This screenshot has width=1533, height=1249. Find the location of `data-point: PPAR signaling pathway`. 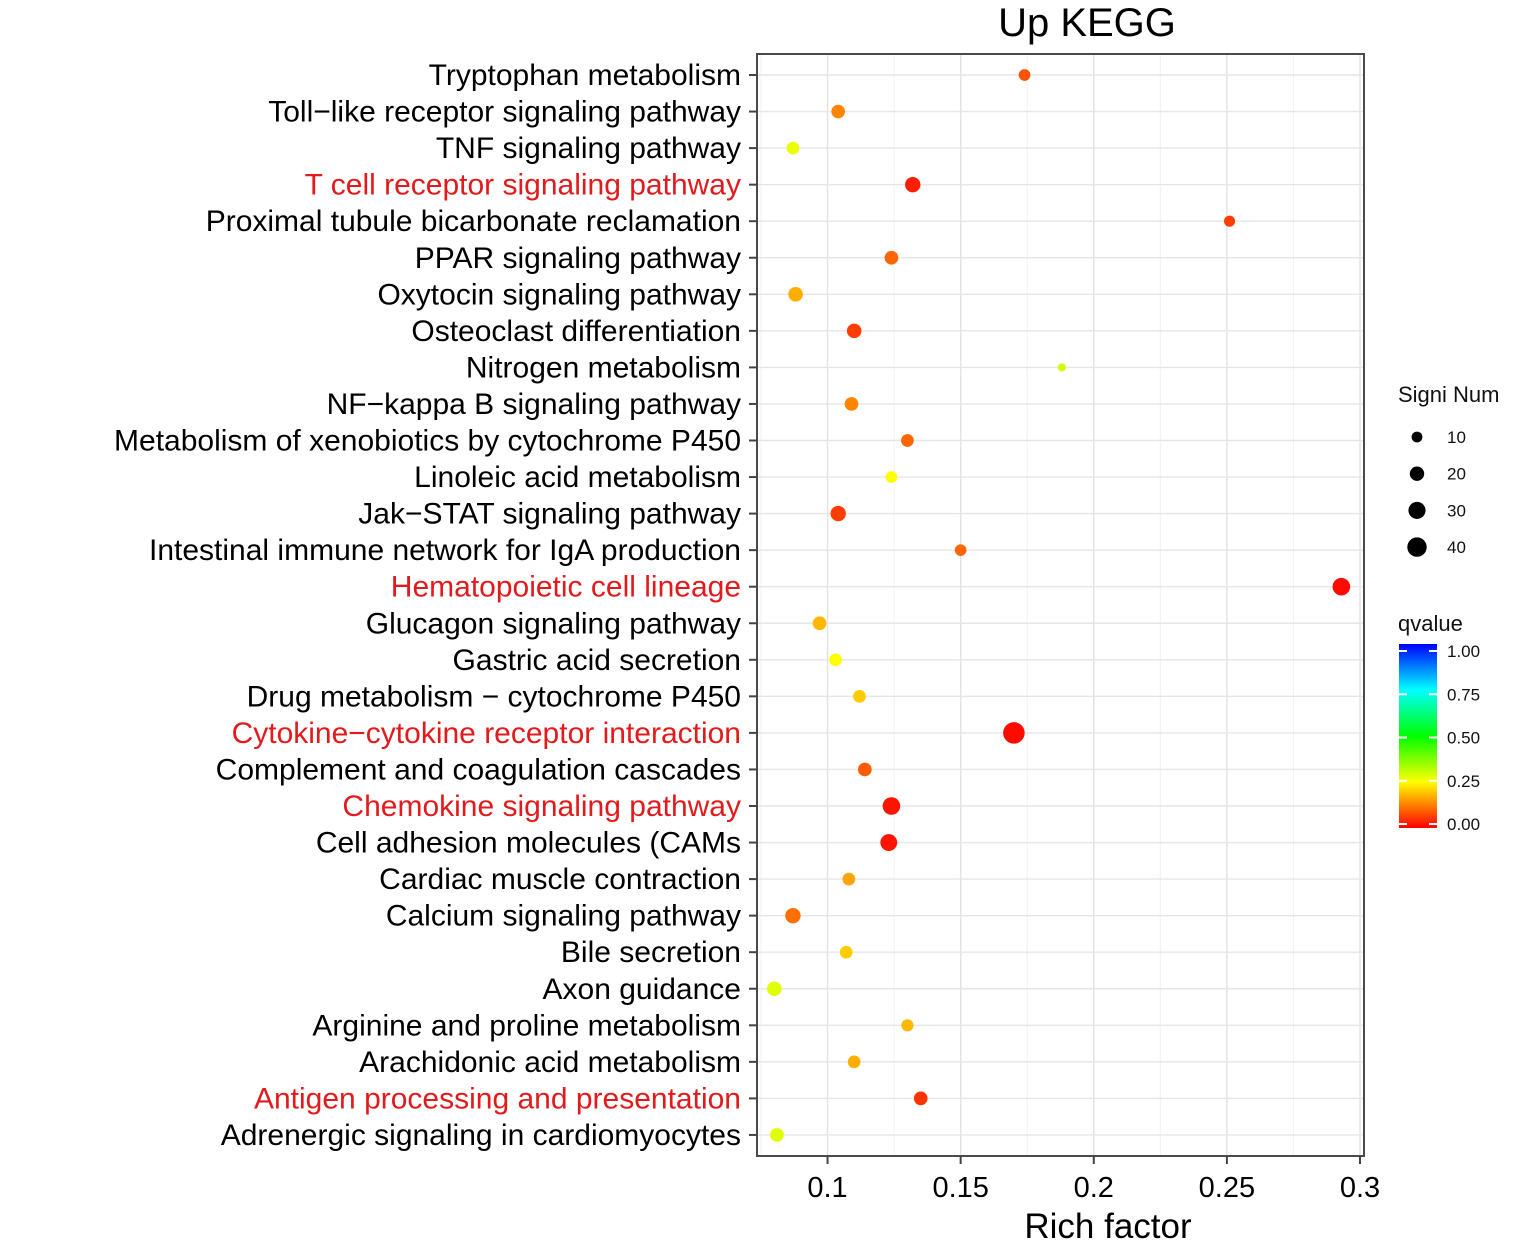

data-point: PPAR signaling pathway is located at coordinates (891, 257).